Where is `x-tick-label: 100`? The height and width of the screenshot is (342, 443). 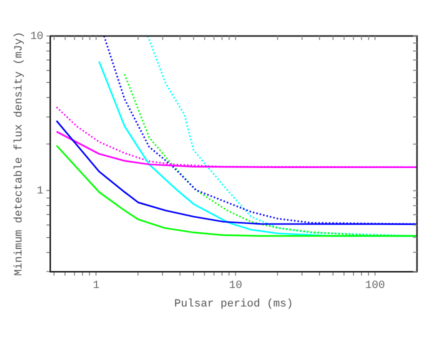 x-tick-label: 100 is located at coordinates (375, 286).